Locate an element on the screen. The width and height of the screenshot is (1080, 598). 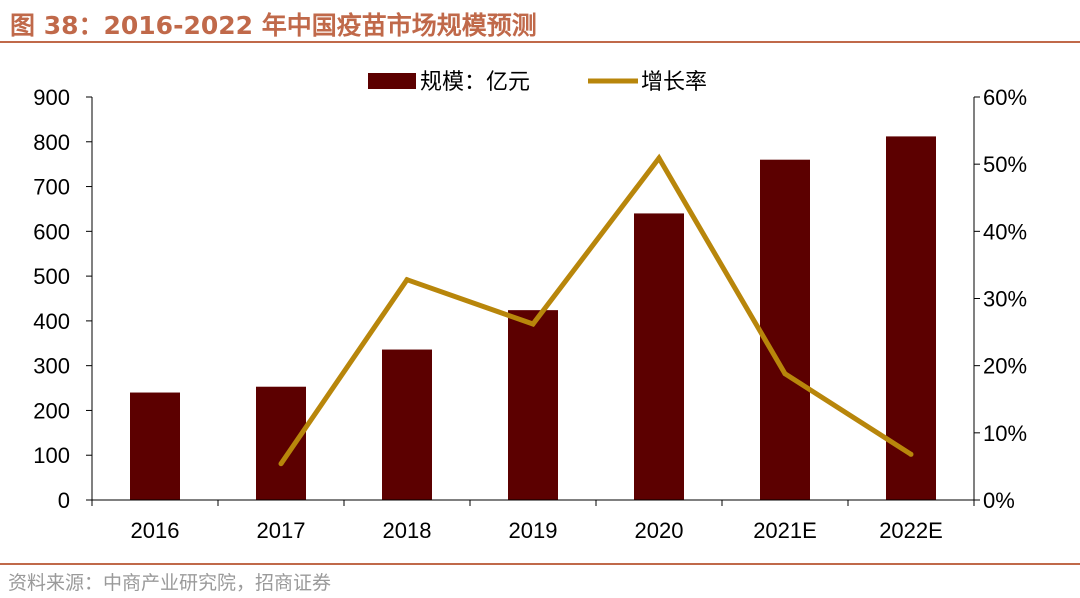
x-tick-label-2017: 2017 is located at coordinates (281, 530).